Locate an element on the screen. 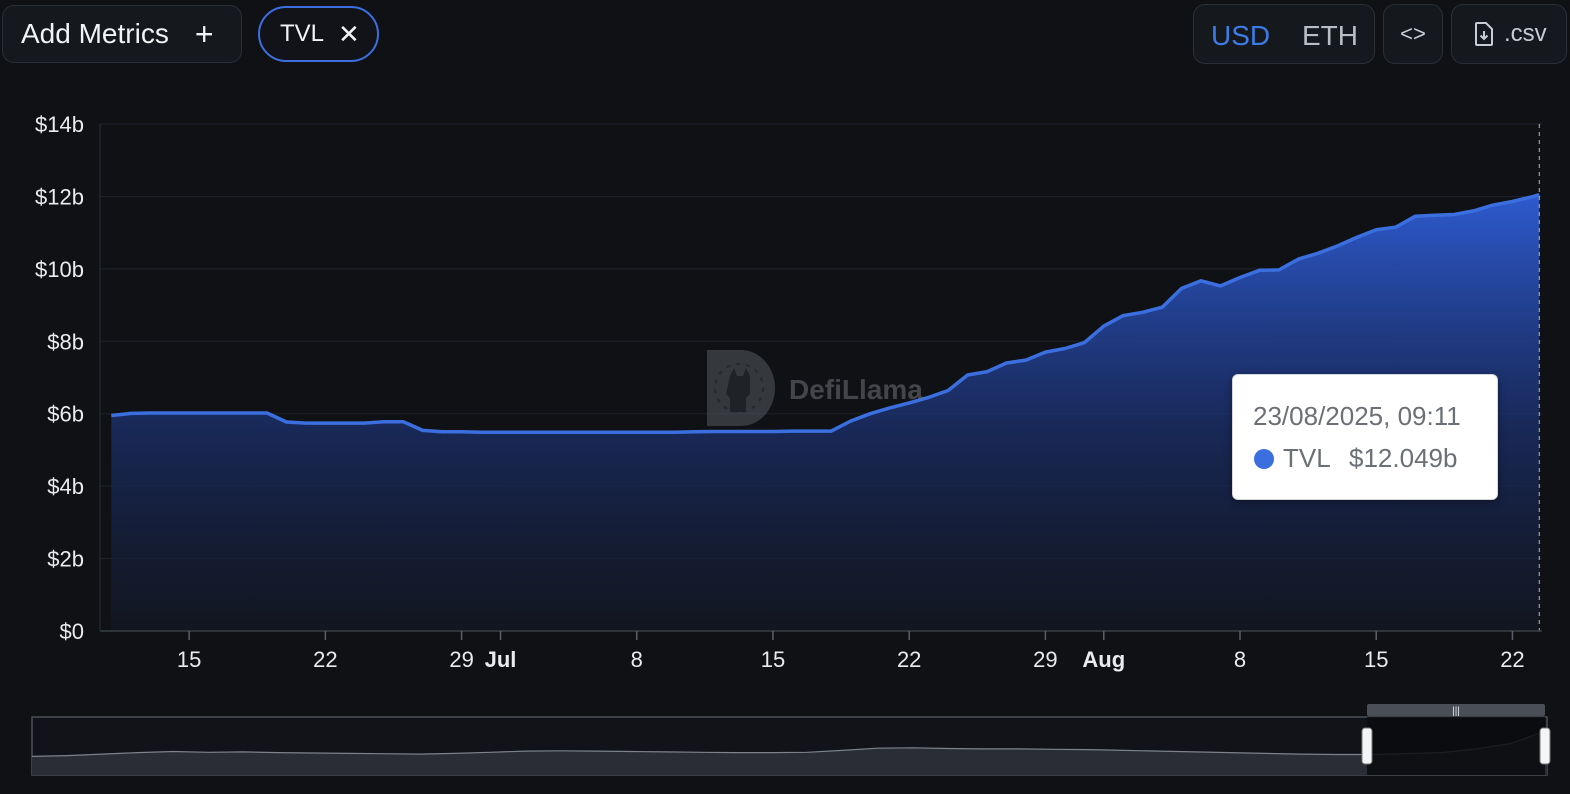  navigator-drag-bar is located at coordinates (1456, 710).